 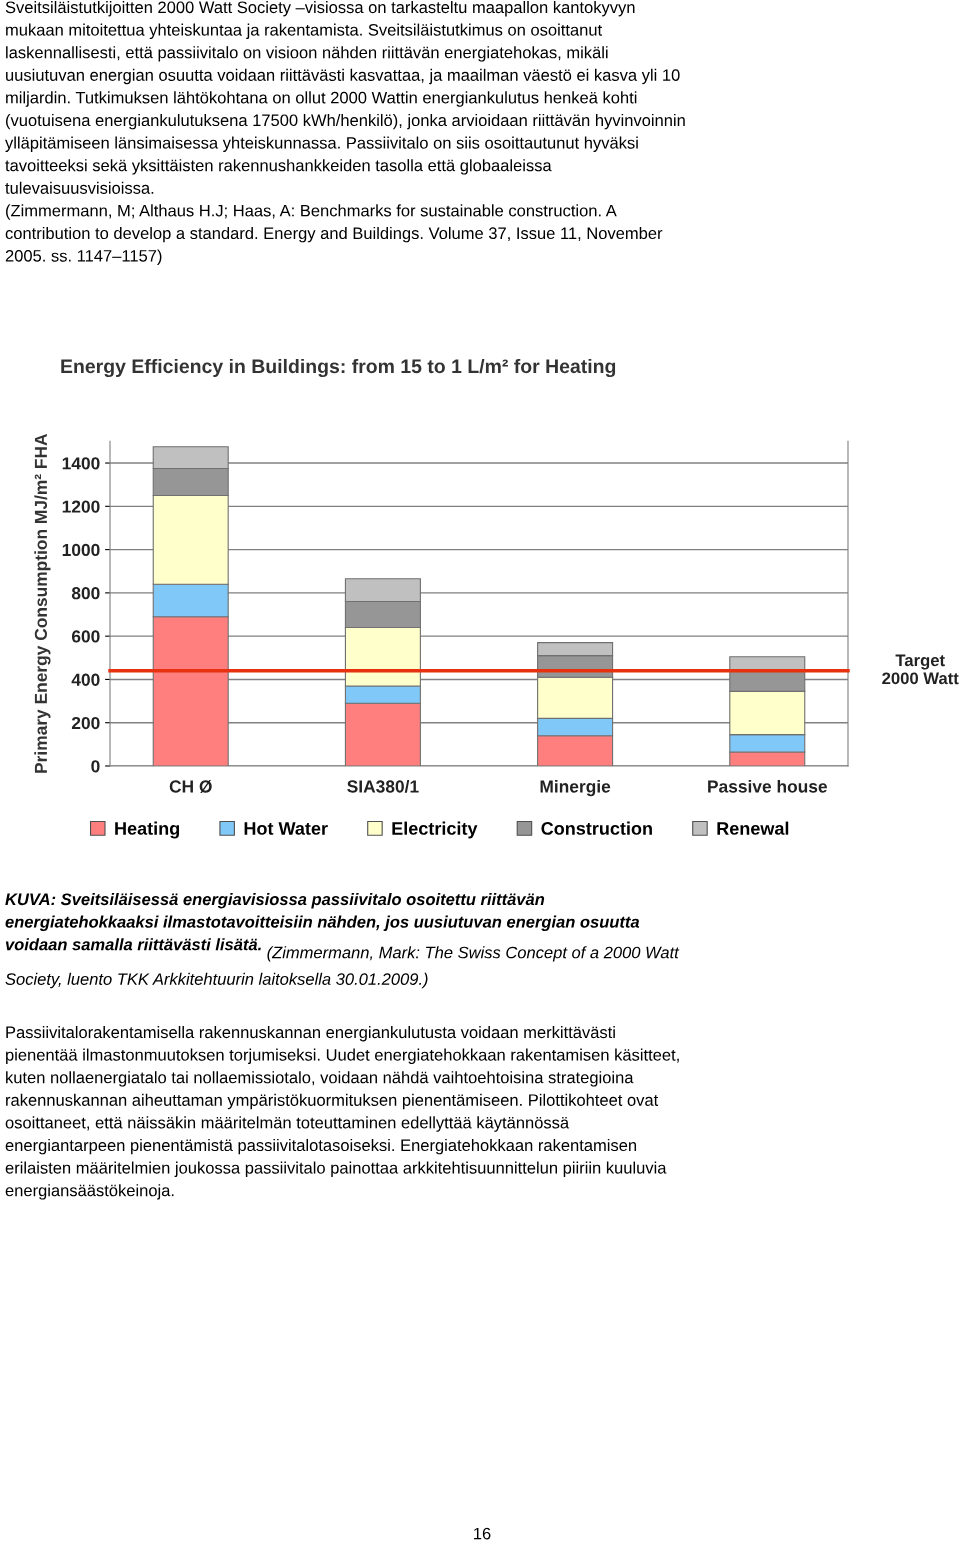 What do you see at coordinates (85, 723) in the screenshot?
I see `y-tick-label: 200` at bounding box center [85, 723].